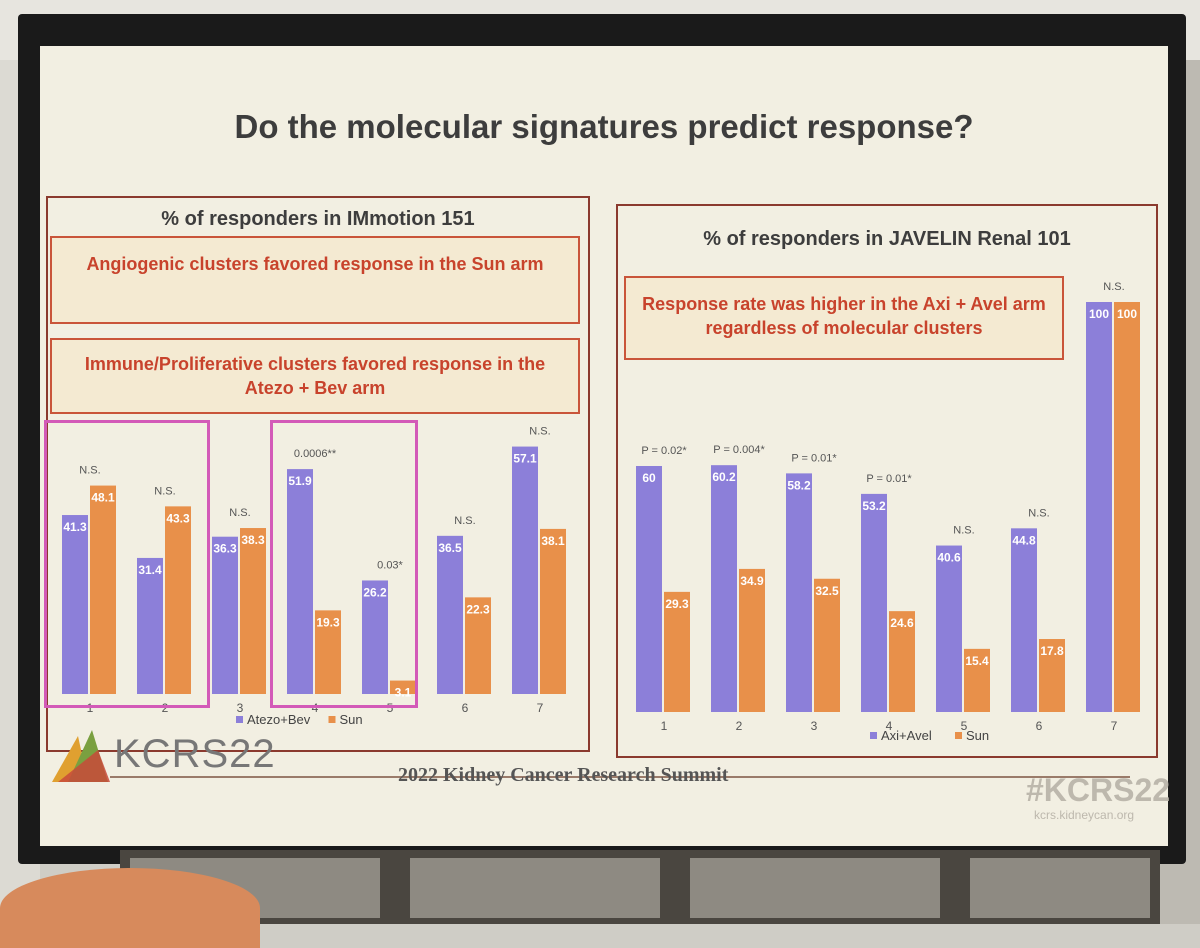  What do you see at coordinates (649, 478) in the screenshot?
I see `data-label: 60` at bounding box center [649, 478].